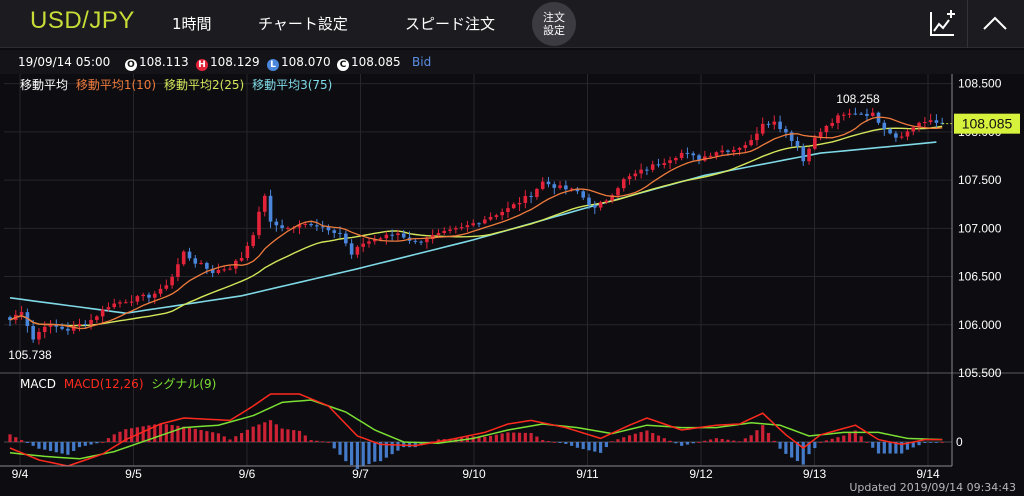 The image size is (1024, 496). Describe the element at coordinates (476, 429) in the screenshot. I see `signal-line` at that location.